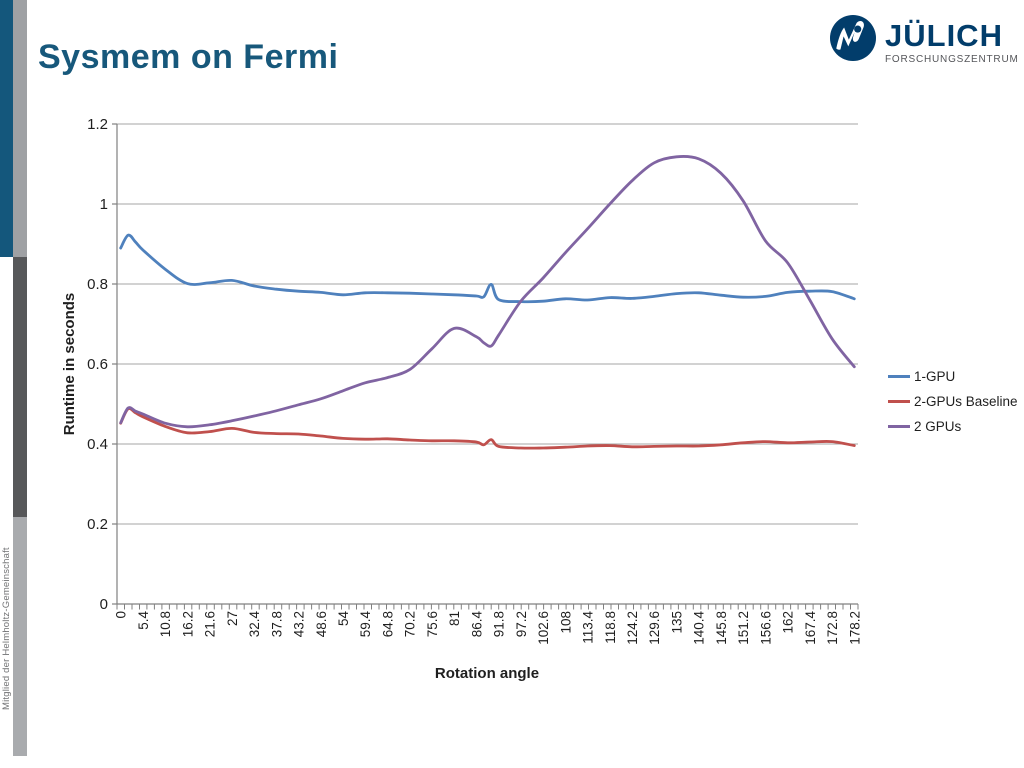 This screenshot has height=768, width=1024. I want to click on juelich-logo: JÜLICH FORSCHUNGSZENTRUM, so click(924, 40).